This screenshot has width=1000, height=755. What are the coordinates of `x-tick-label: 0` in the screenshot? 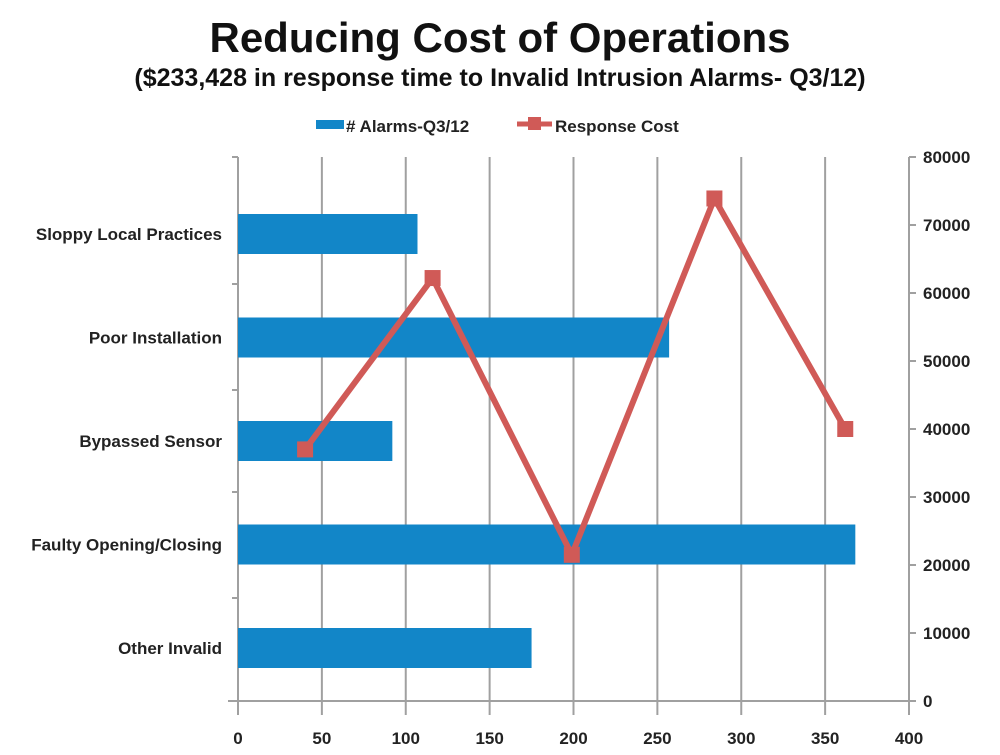 It's located at (237, 738).